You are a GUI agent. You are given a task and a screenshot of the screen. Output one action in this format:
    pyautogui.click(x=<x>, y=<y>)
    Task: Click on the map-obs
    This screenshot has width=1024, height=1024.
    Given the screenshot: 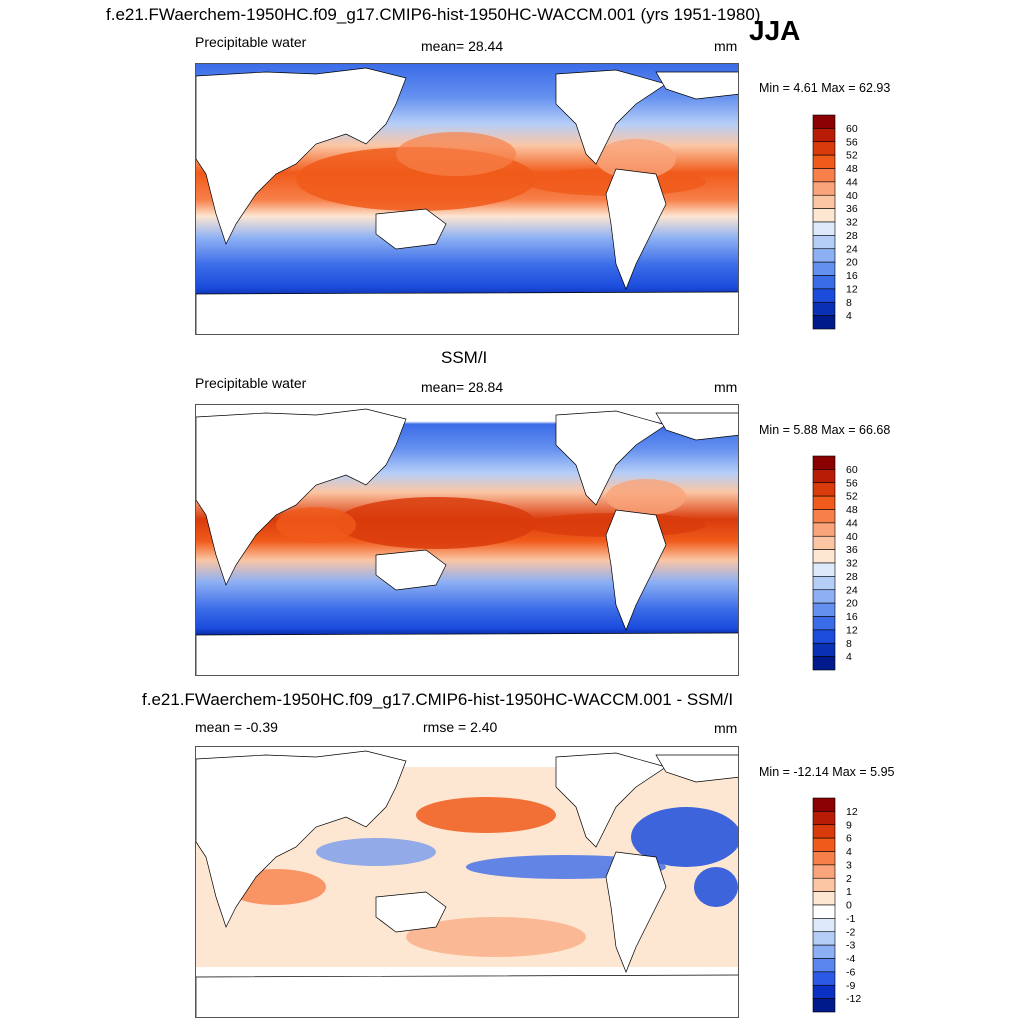 What is the action you would take?
    pyautogui.click(x=467, y=540)
    